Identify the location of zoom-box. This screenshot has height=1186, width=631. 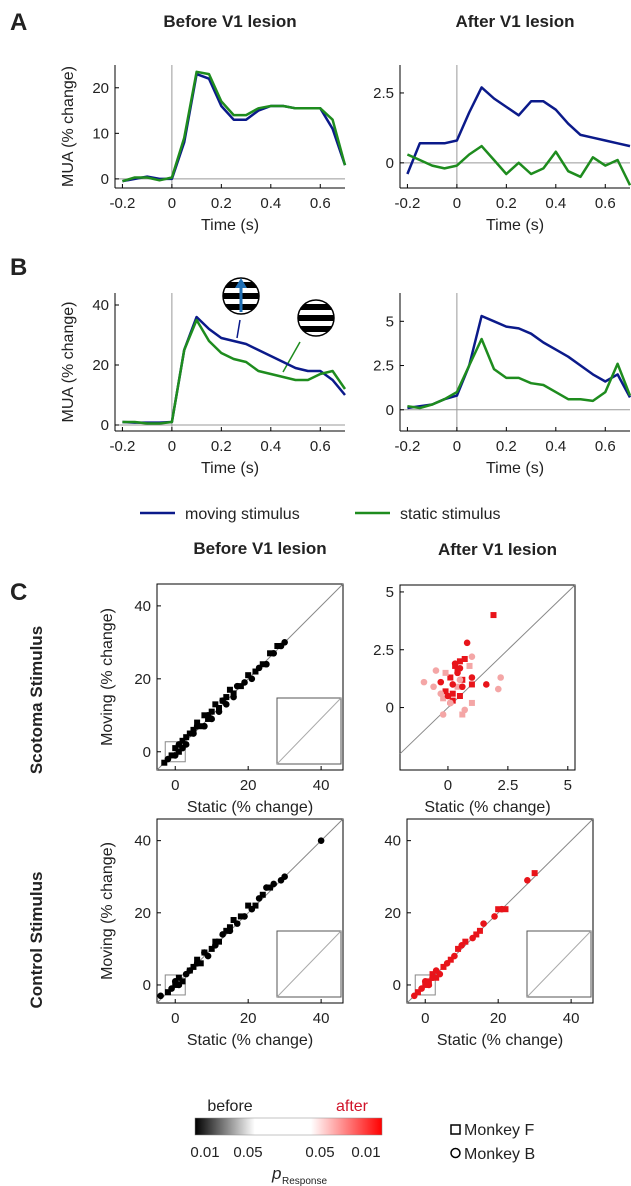
(175, 985).